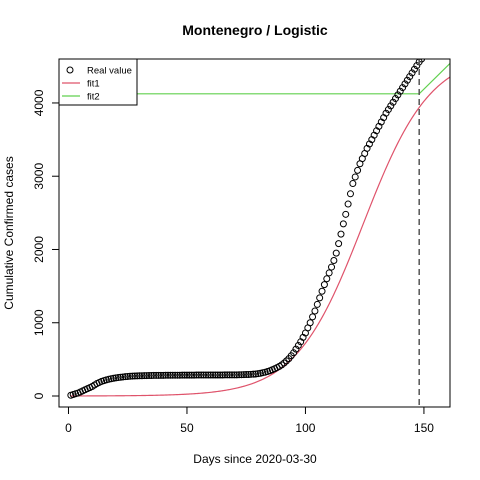 The image size is (480, 480). Describe the element at coordinates (39, 176) in the screenshot. I see `y-tick-label: 3000` at that location.